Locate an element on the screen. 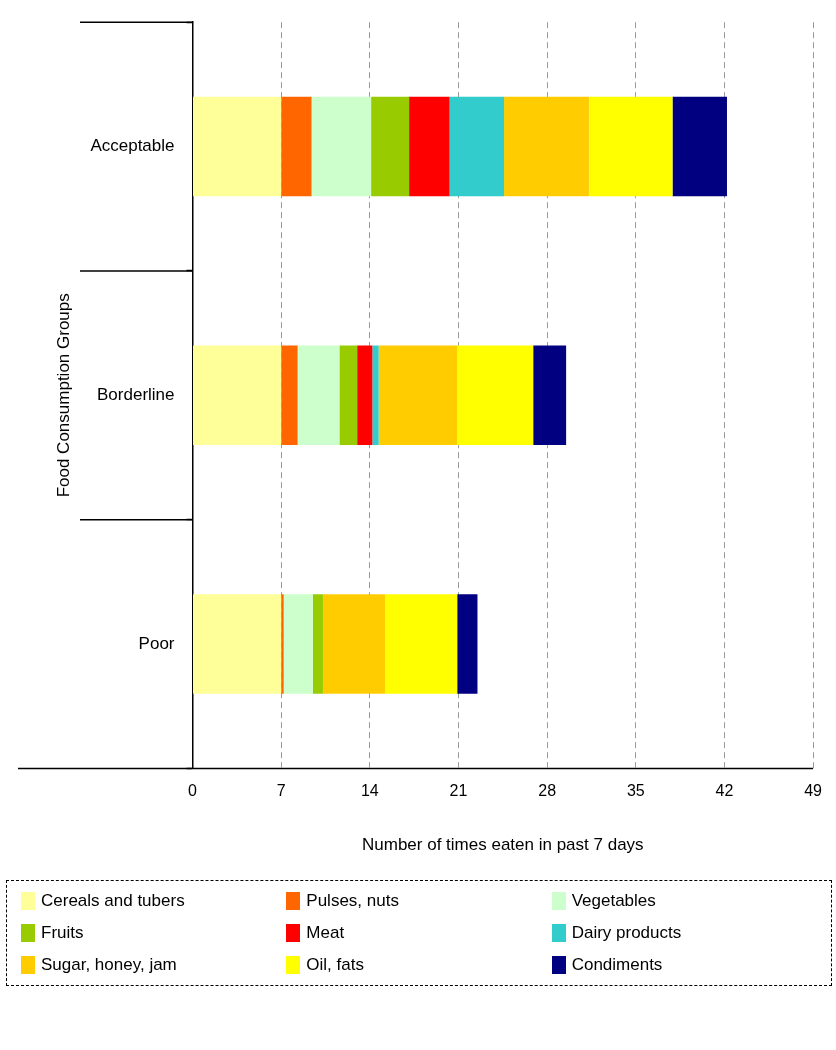 The image size is (836, 1050). legend-label: Oil, fats is located at coordinates (335, 965).